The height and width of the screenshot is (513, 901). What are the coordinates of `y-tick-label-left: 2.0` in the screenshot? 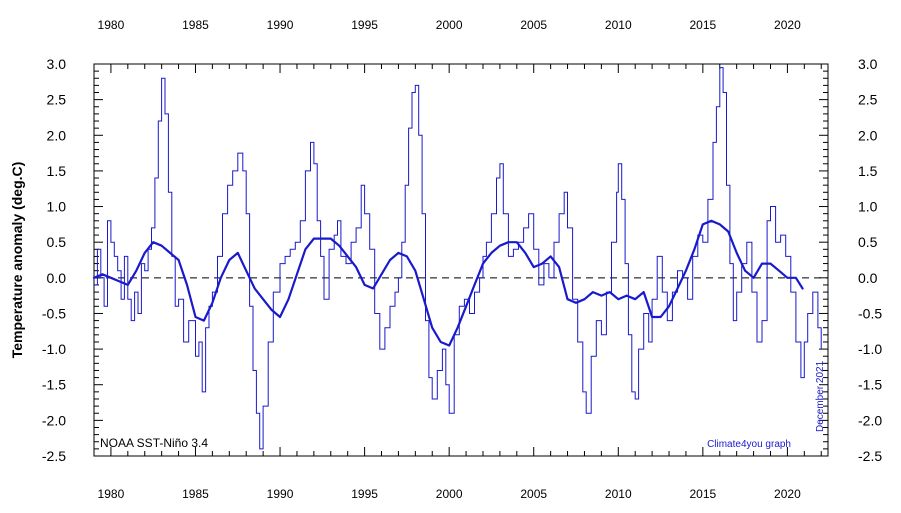 It's located at (57, 135).